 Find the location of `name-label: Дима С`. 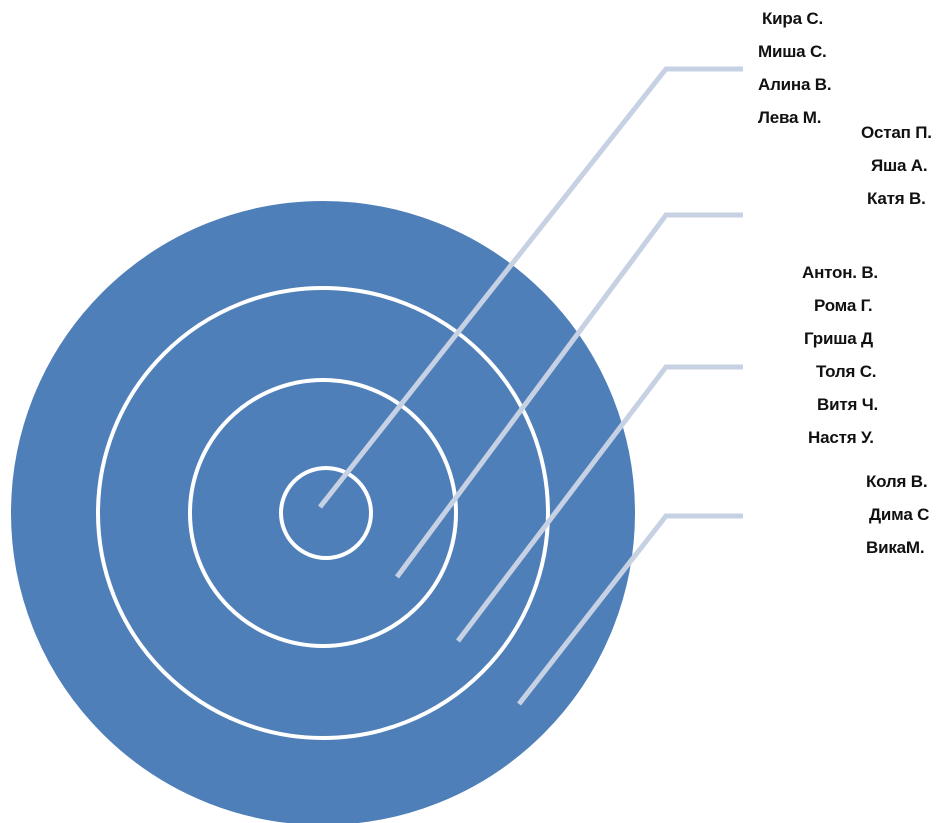

name-label: Дима С is located at coordinates (899, 514).